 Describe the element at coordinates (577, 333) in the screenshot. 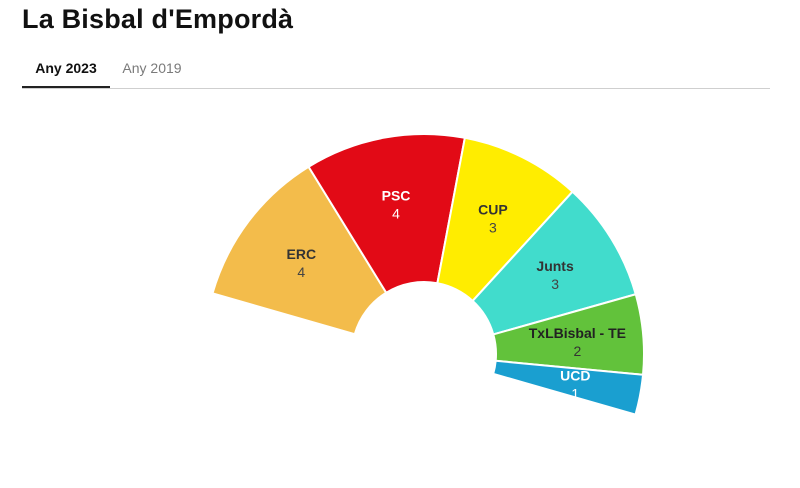

I see `party-label: TxLBisbal - TE` at that location.